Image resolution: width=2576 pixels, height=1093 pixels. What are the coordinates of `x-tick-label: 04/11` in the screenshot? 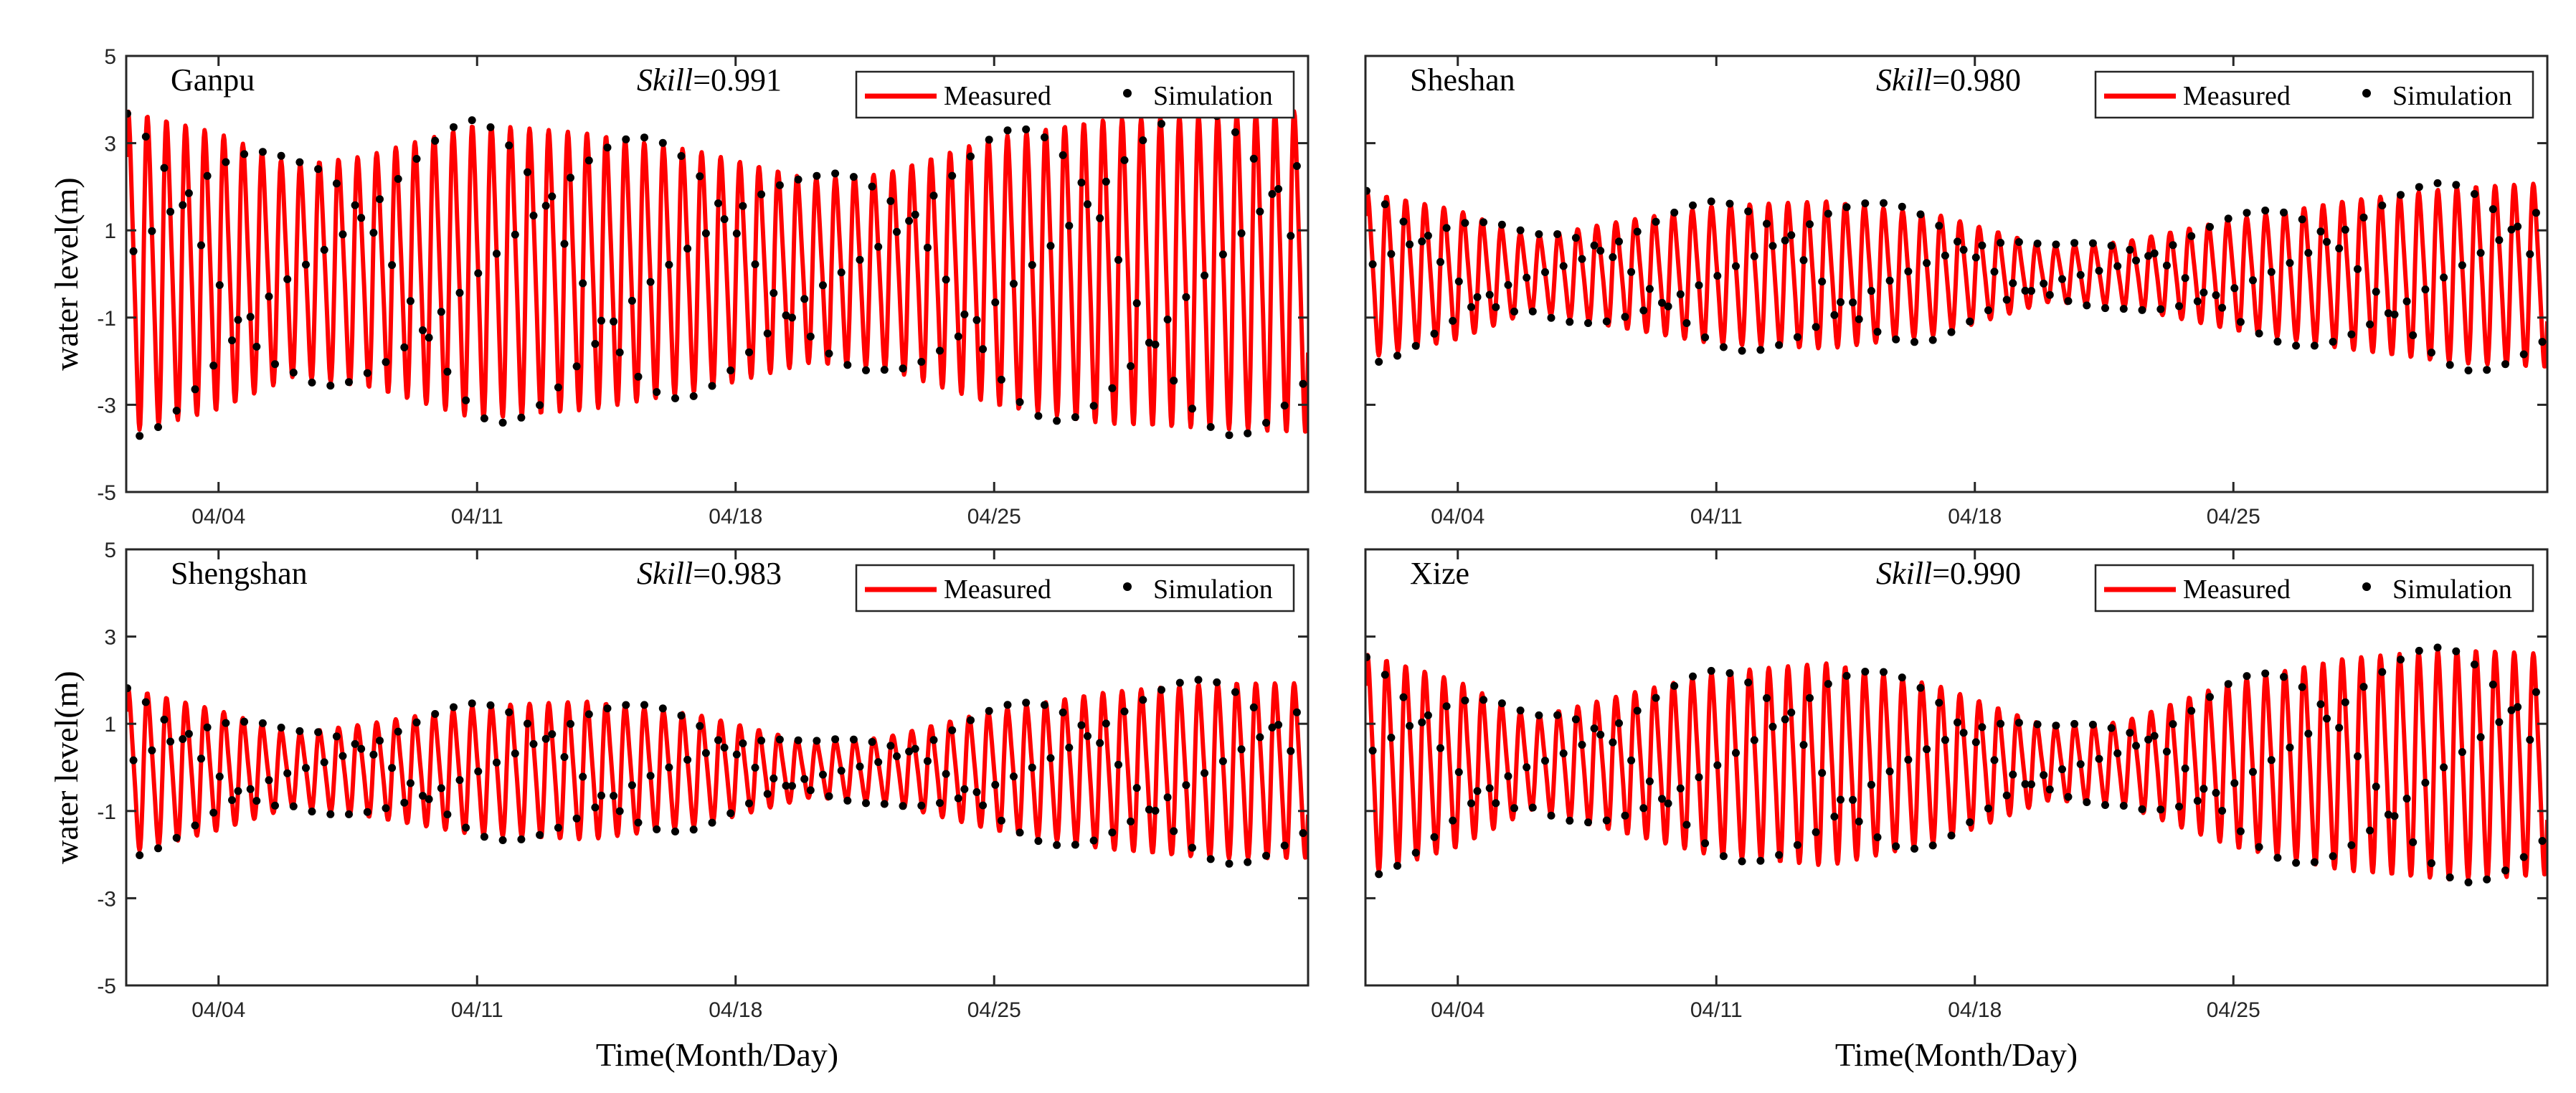 It's located at (1716, 1010).